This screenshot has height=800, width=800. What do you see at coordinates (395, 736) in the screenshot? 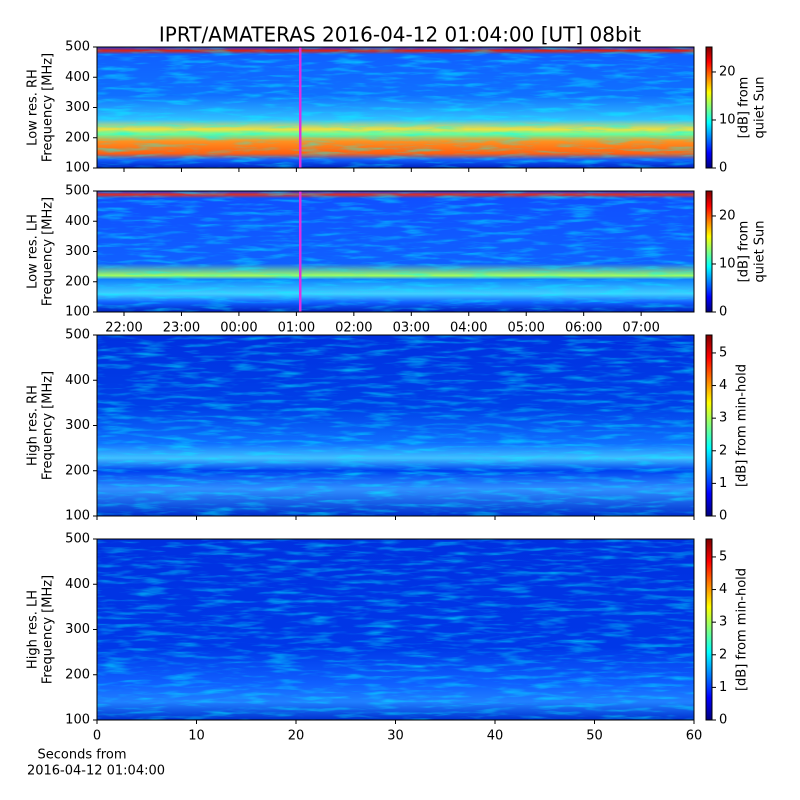
I see `x-tick-label: 30` at bounding box center [395, 736].